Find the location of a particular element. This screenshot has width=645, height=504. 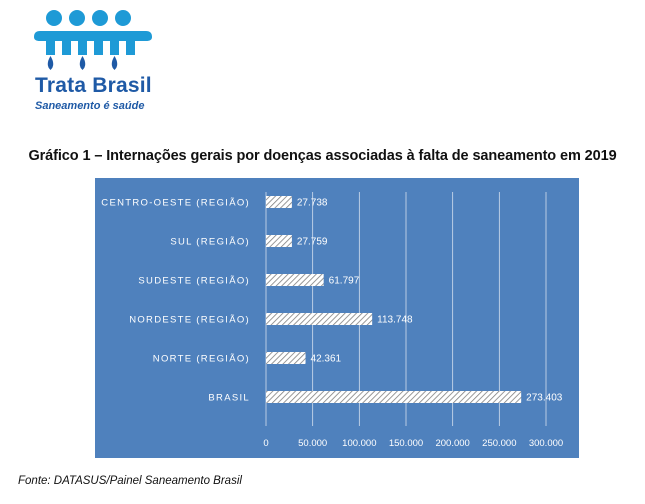

x-tick-label: 150.000 is located at coordinates (406, 443).